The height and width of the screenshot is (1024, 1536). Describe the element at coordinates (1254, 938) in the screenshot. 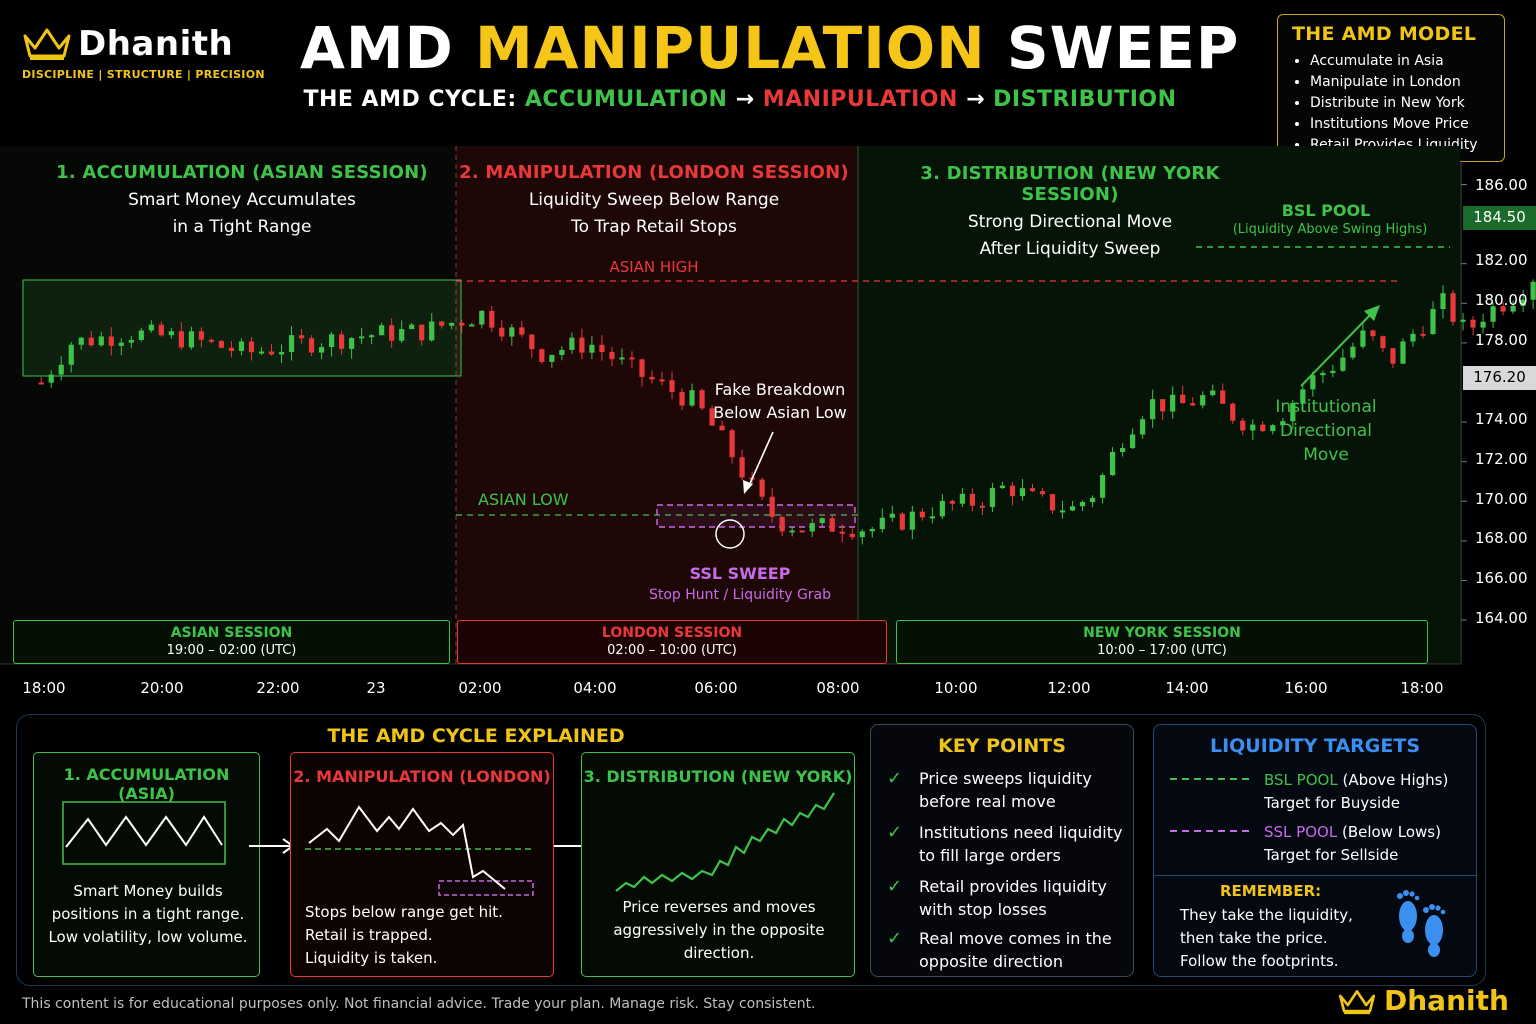

I see `remember-line: then take the price.` at that location.